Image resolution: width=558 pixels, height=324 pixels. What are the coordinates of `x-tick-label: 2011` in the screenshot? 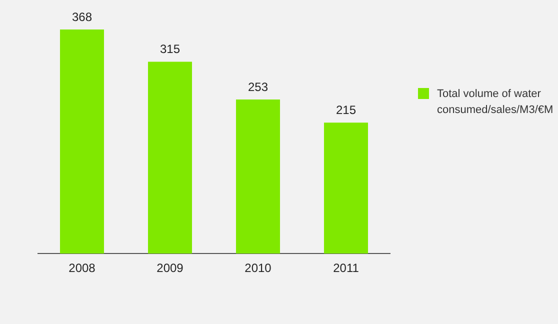 It's located at (346, 268).